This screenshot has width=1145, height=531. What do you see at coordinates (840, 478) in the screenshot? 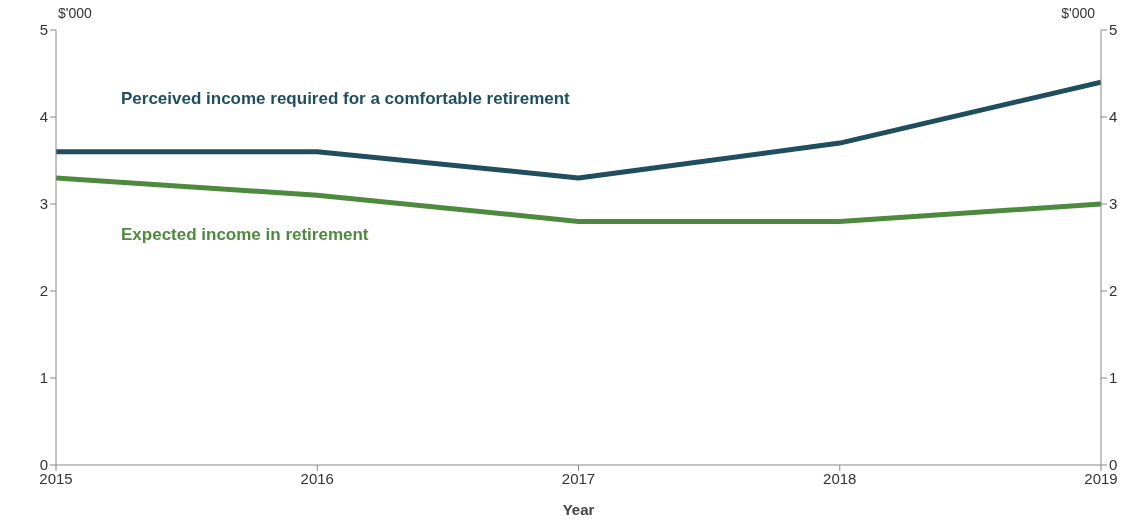
I see `x-tick-label: 2018` at bounding box center [840, 478].